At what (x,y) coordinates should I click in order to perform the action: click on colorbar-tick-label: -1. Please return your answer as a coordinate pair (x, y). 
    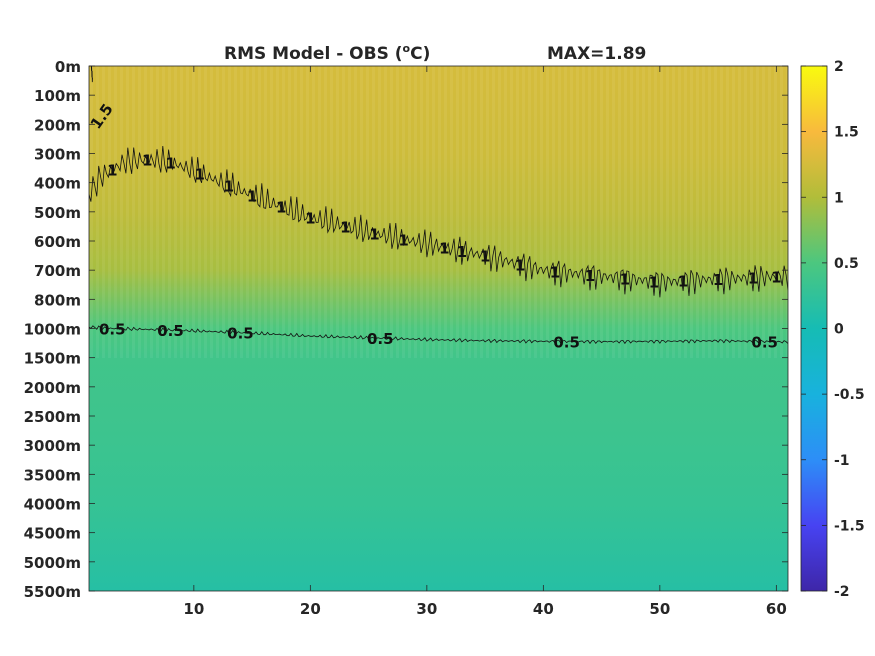
    Looking at the image, I should click on (842, 461).